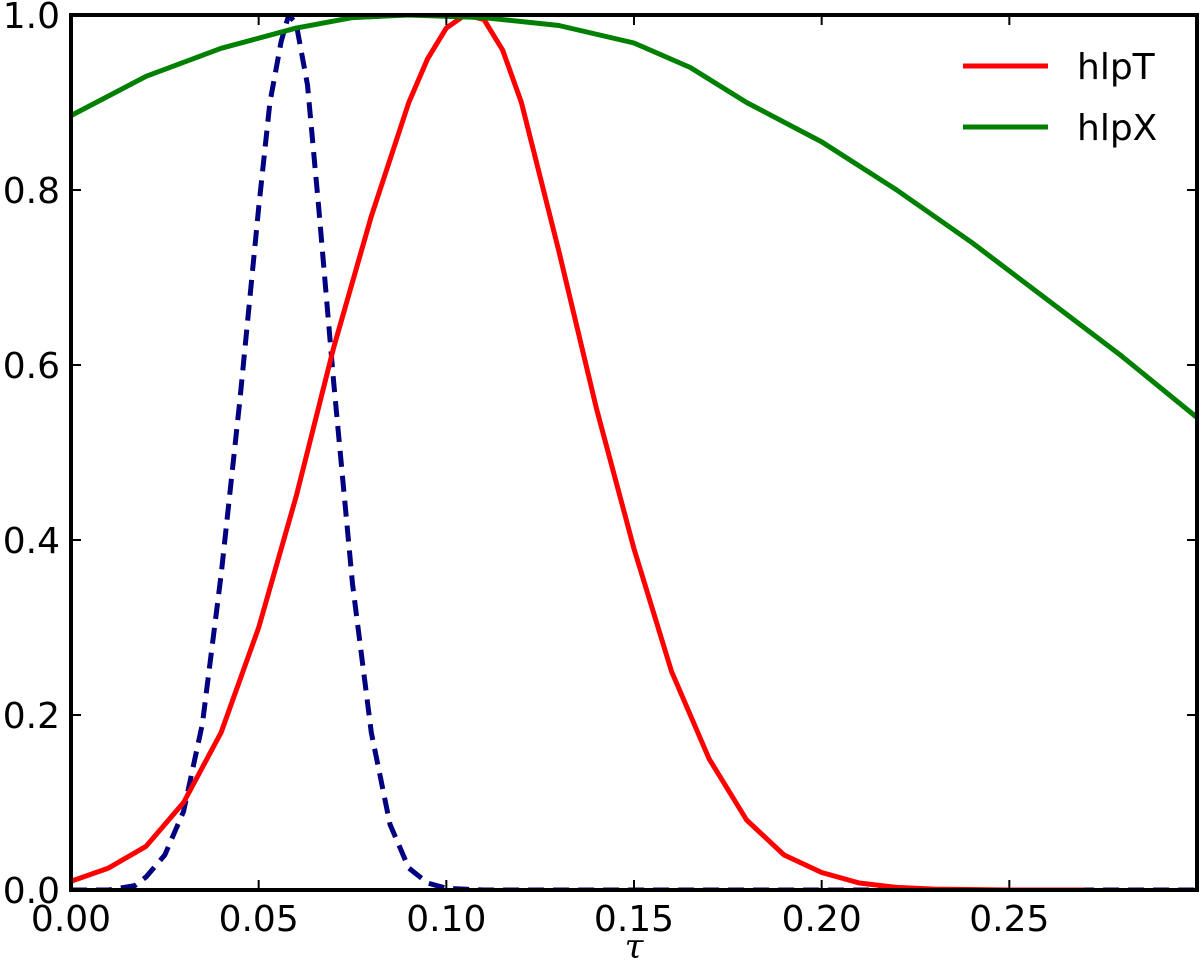 Image resolution: width=1200 pixels, height=965 pixels. What do you see at coordinates (31, 541) in the screenshot?
I see `y-tick-label: 0.4` at bounding box center [31, 541].